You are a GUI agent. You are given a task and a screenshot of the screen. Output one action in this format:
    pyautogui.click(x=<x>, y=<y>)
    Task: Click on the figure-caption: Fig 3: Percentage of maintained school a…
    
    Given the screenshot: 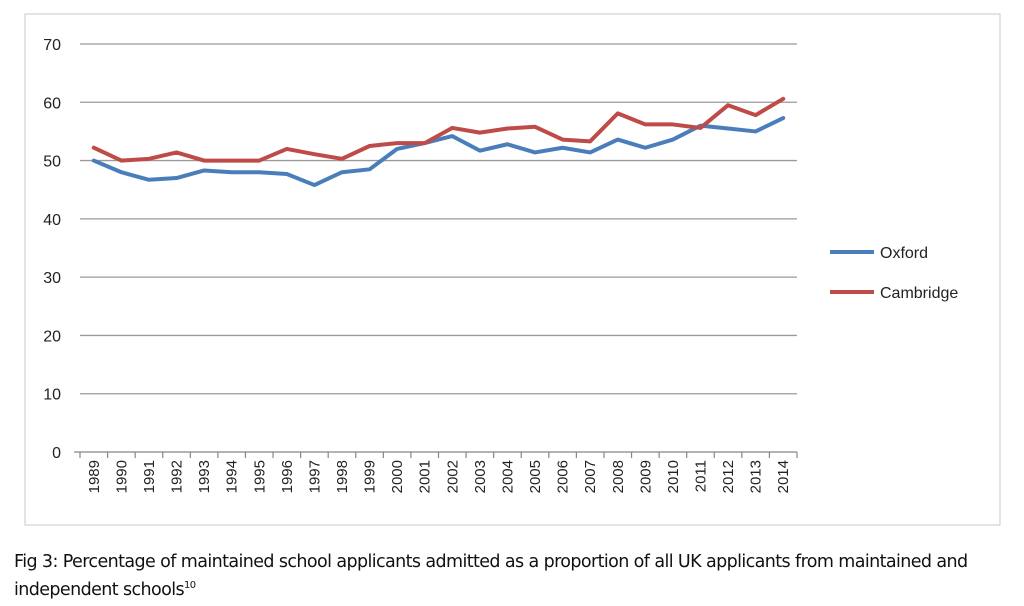 What is the action you would take?
    pyautogui.click(x=516, y=576)
    